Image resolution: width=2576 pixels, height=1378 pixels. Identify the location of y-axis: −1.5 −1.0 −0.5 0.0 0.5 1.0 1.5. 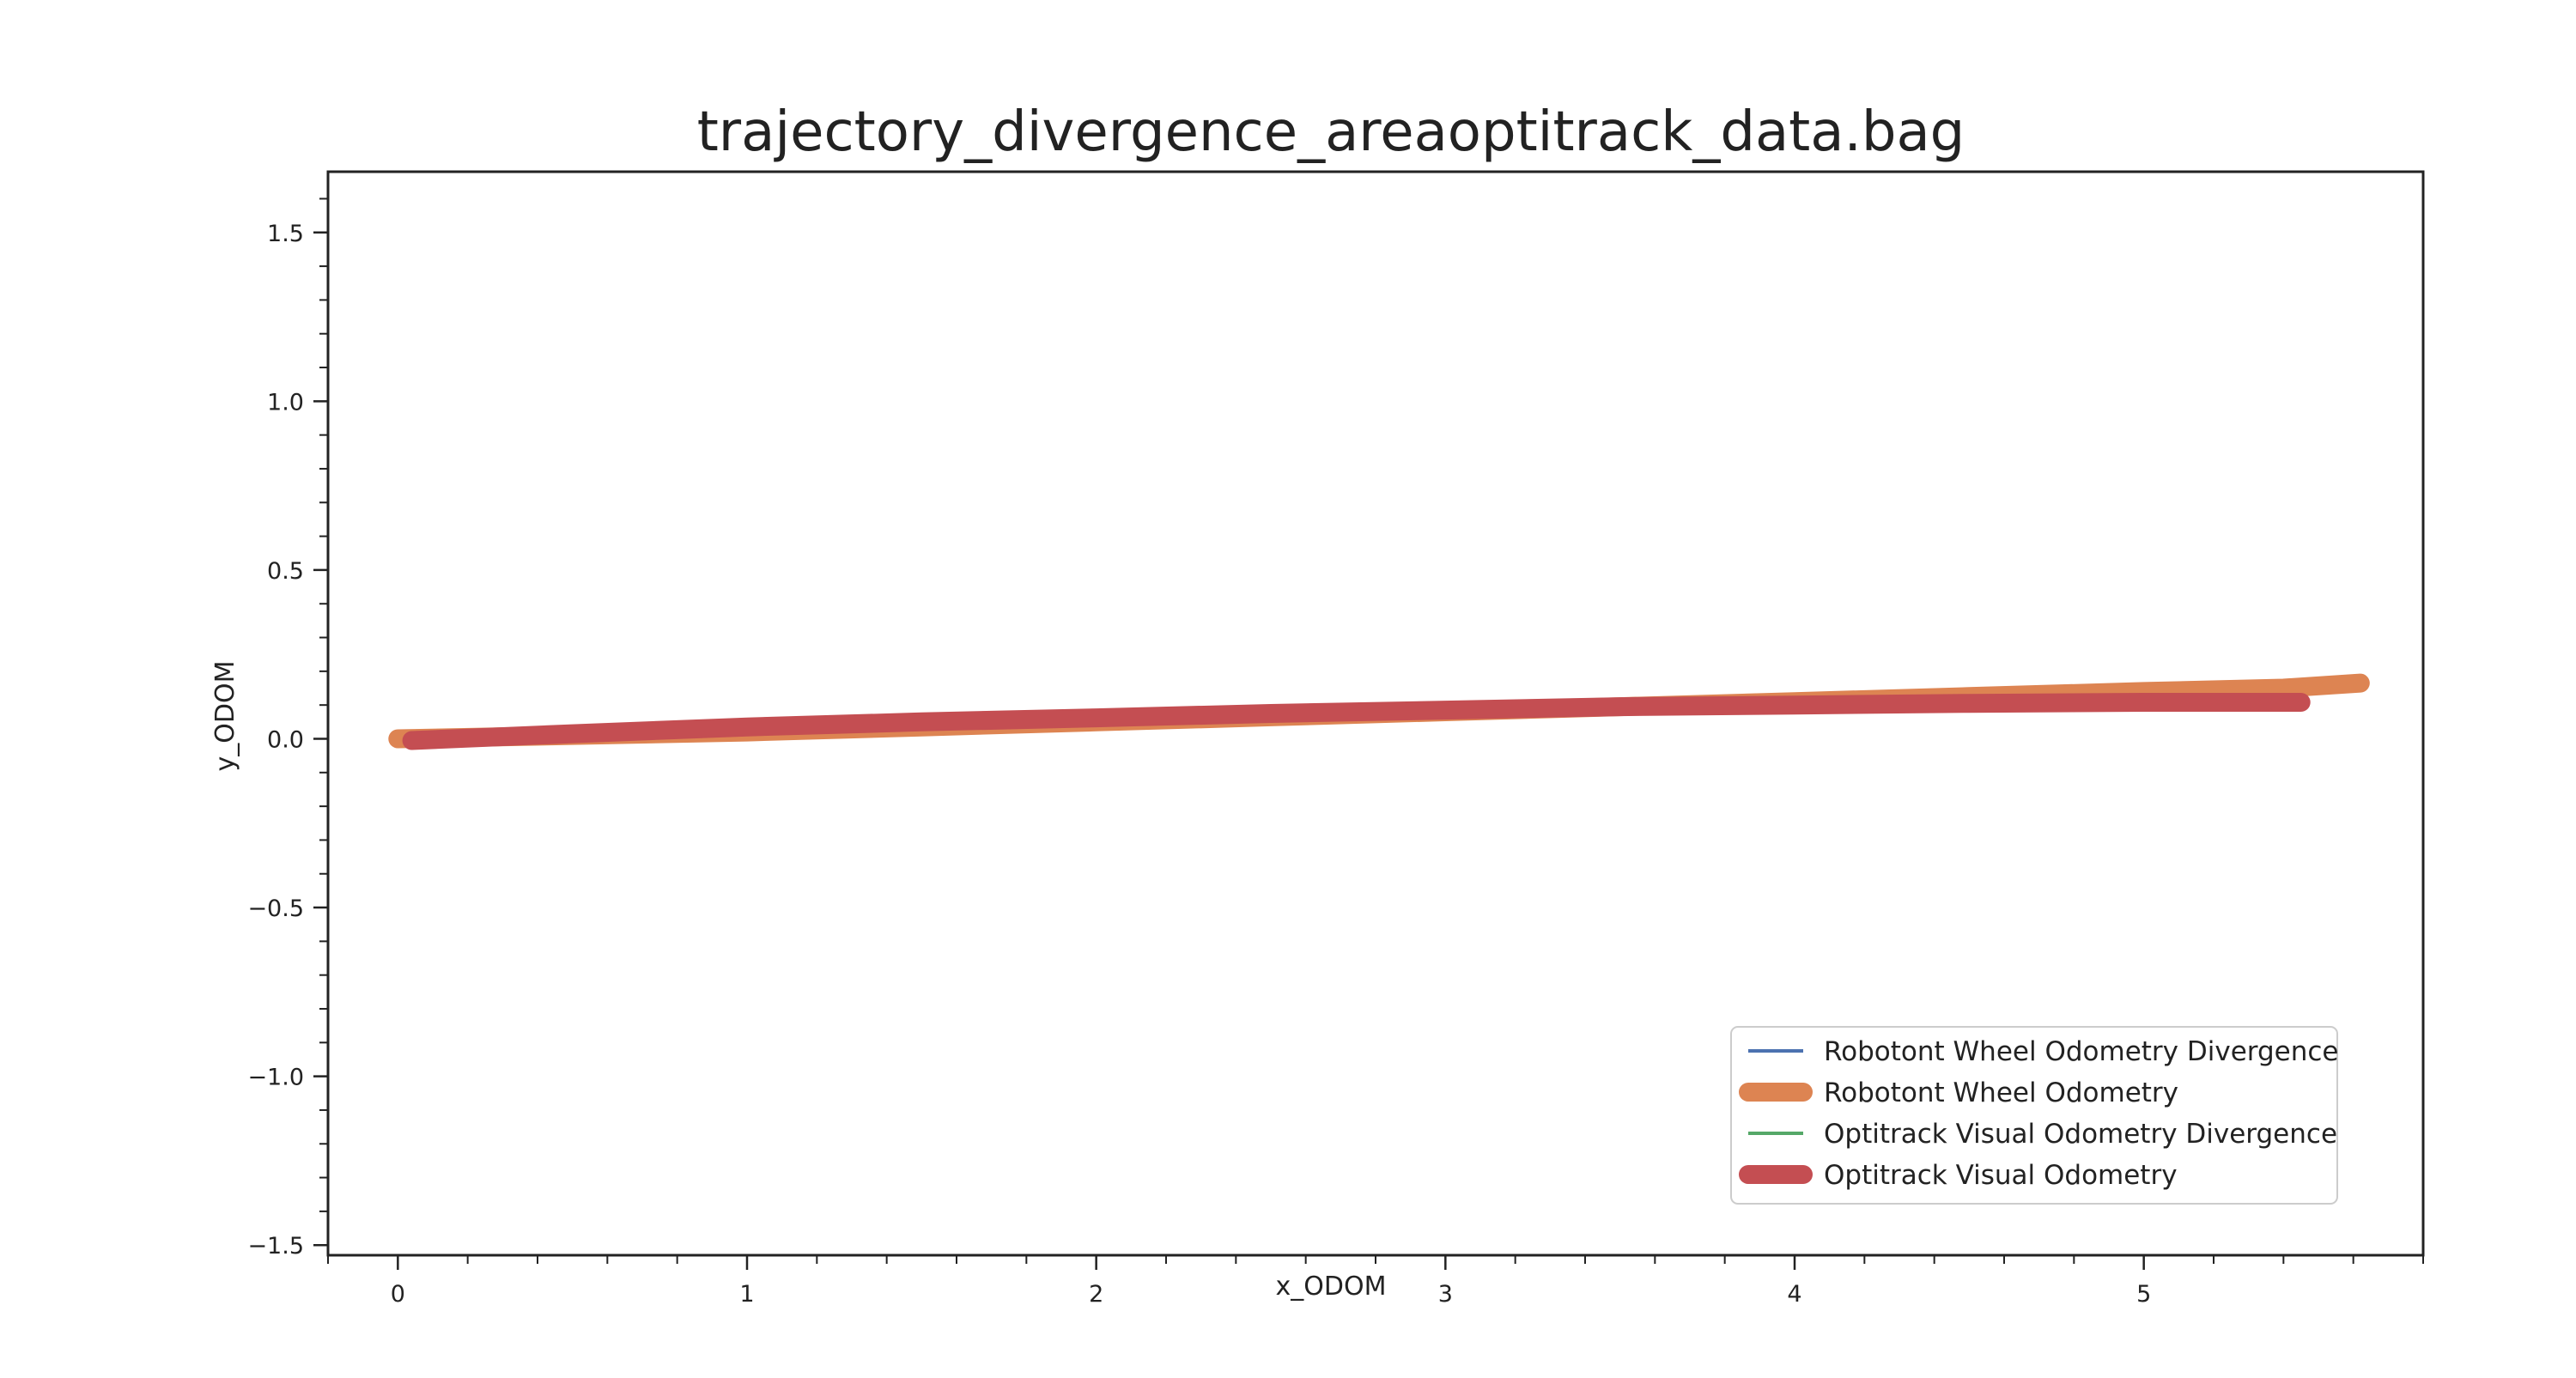
(287, 728).